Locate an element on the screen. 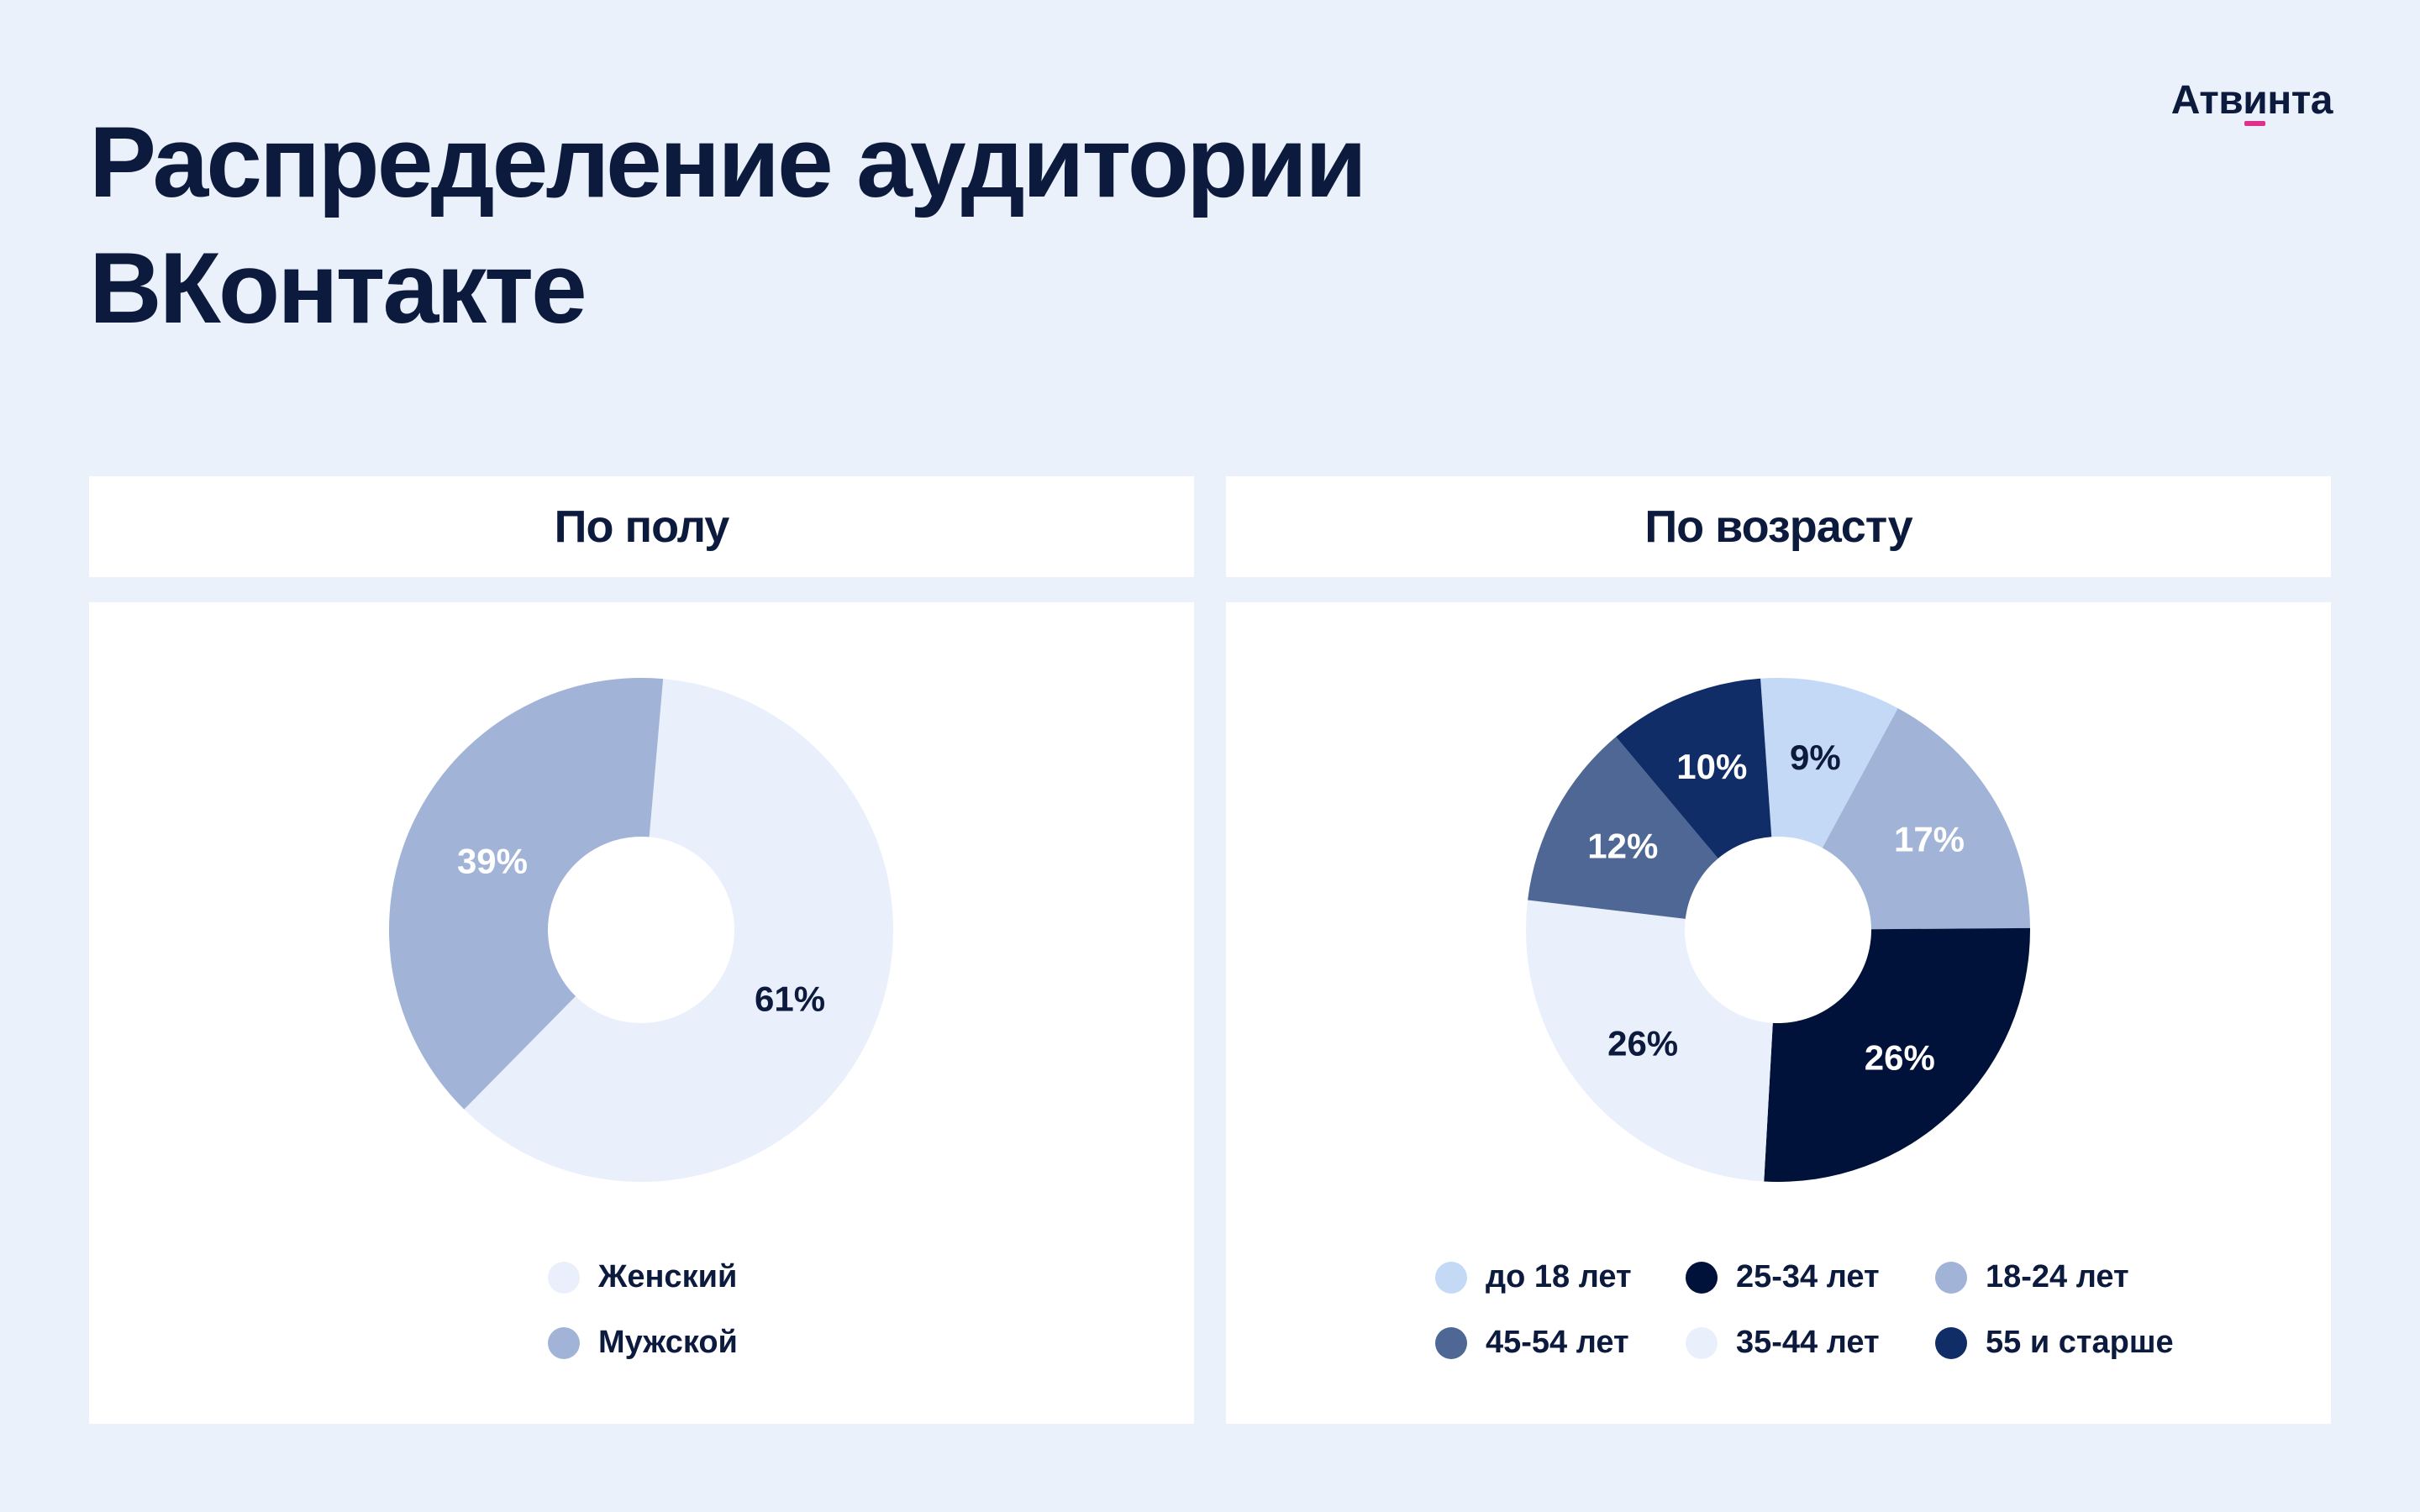 This screenshot has height=1512, width=2420. age-legend-item-0: до 18 лет is located at coordinates (1533, 1277).